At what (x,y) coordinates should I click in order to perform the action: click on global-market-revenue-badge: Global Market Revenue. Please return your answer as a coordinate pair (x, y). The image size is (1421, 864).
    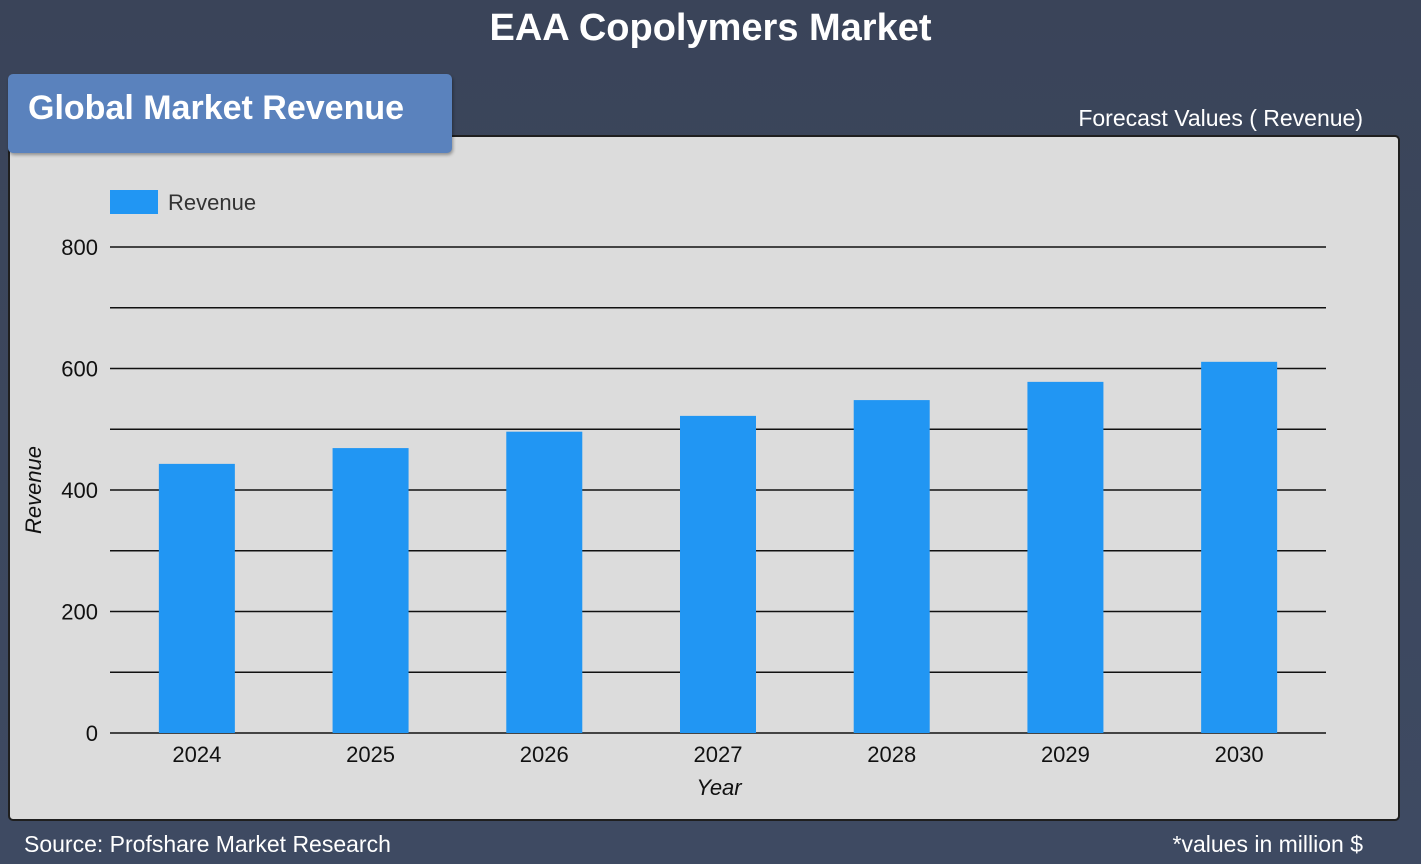
    Looking at the image, I should click on (230, 113).